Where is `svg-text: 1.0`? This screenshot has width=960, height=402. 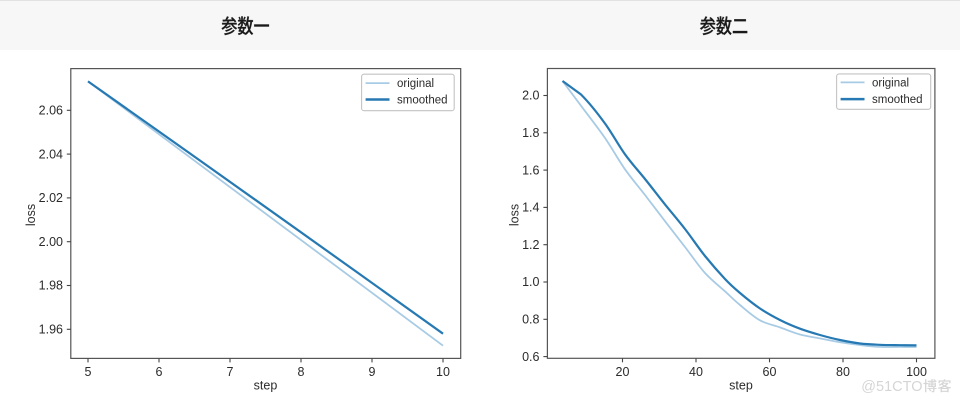
svg-text: 1.0 is located at coordinates (530, 282).